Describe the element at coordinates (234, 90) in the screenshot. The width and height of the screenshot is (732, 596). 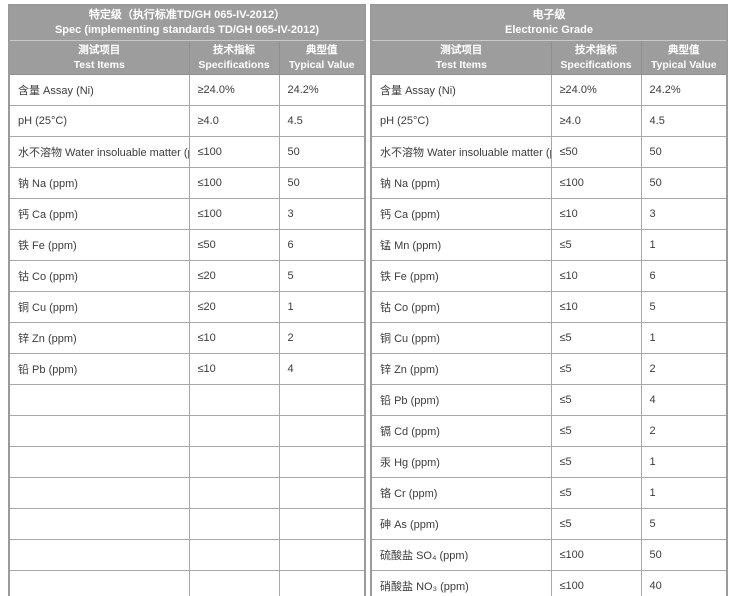
I see `cell-specification: ≥24.0%` at that location.